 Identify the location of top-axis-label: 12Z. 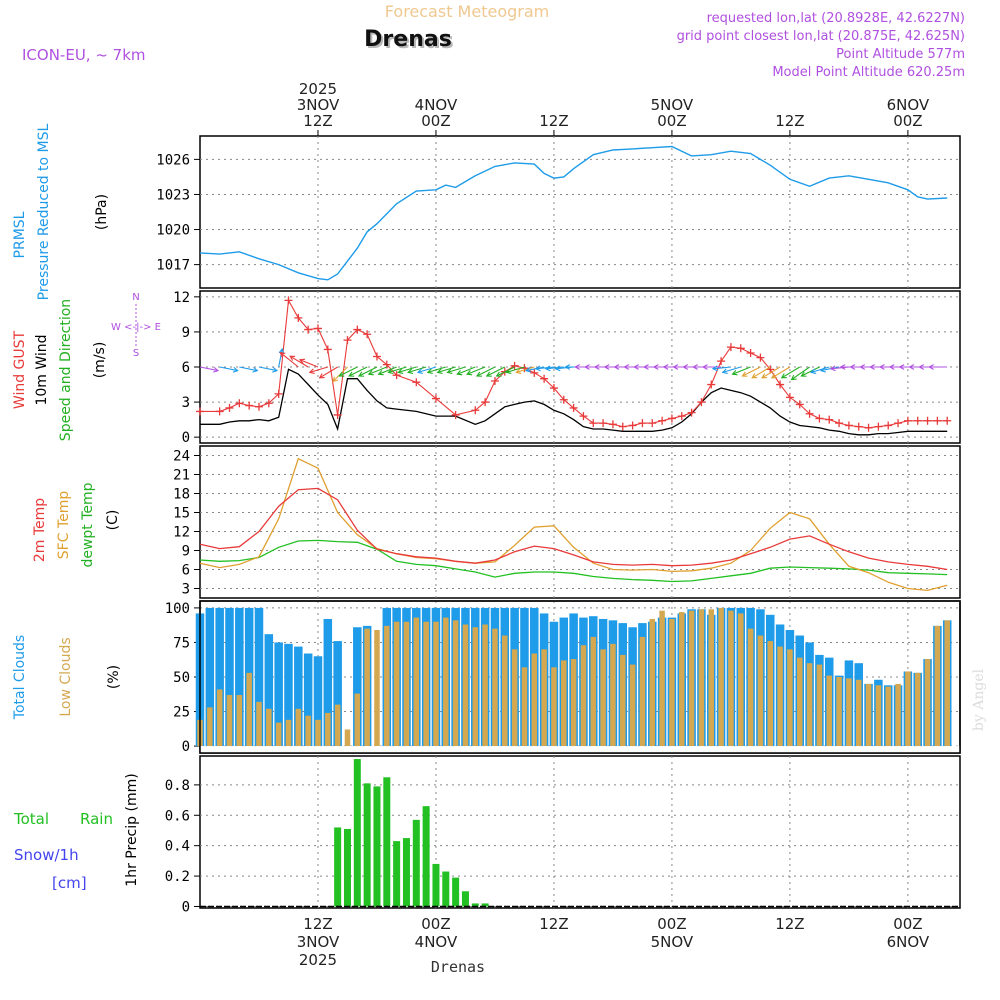
(789, 121).